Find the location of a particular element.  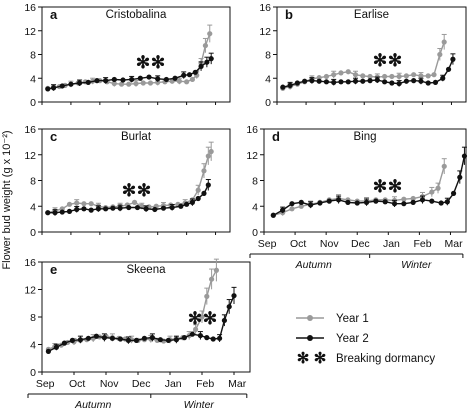

legend: Year 1 Year 2 ✻ ✻ Breaking dormancy is located at coordinates (365, 340).